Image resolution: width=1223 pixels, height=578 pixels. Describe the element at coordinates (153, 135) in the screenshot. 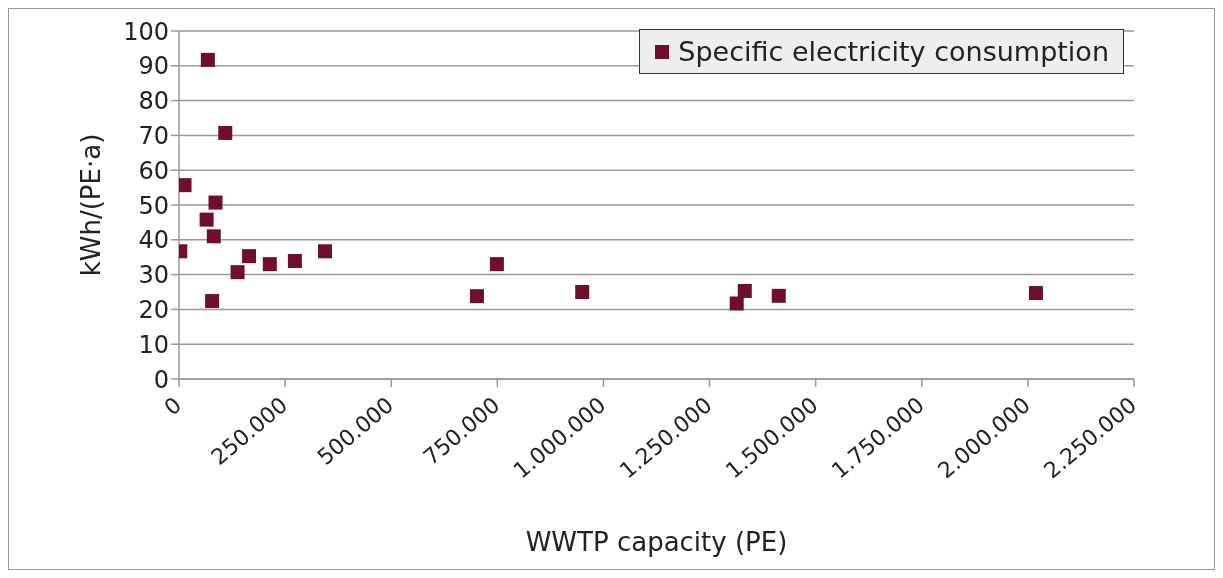

I see `y-tick-label: 70` at that location.